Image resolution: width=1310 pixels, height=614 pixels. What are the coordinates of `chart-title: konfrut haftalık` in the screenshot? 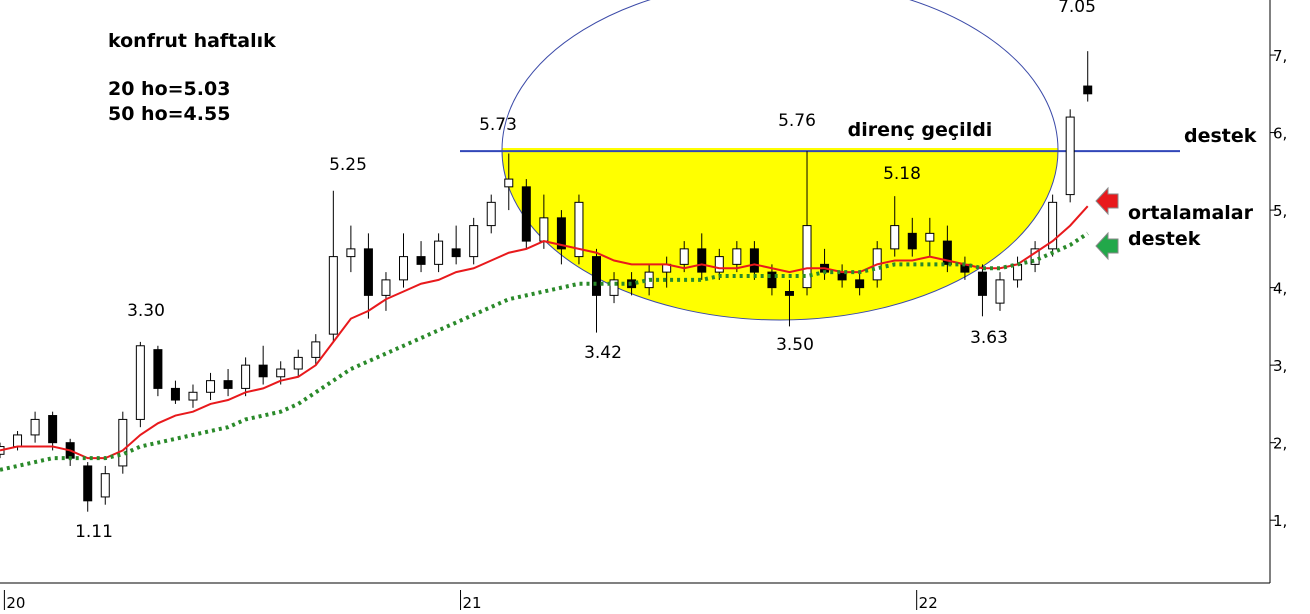 It's located at (192, 41).